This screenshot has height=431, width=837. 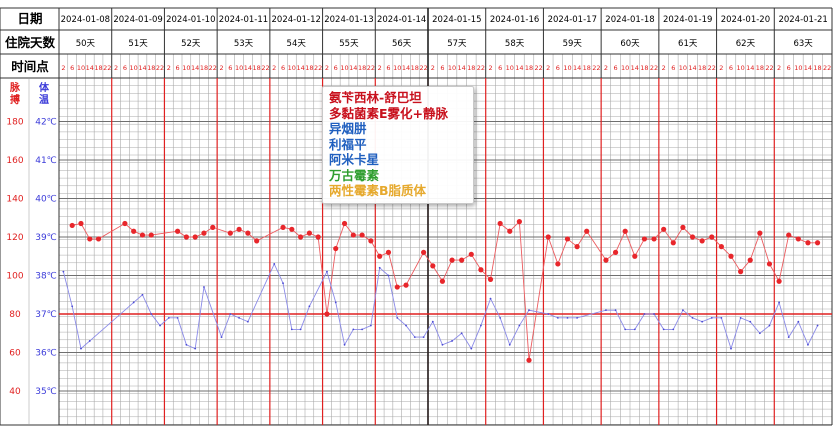 I want to click on temp-tick-label: 37℃, so click(x=46, y=315).